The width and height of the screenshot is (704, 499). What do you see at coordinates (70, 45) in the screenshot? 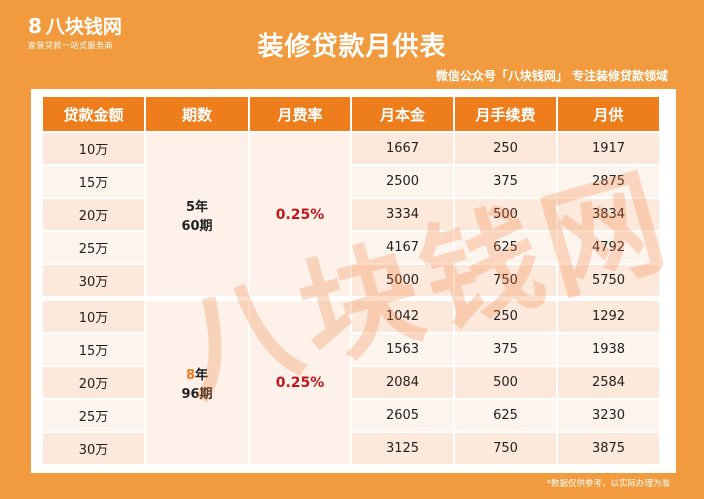
I see `logo-tagline: 家装贷款一站式服务商` at bounding box center [70, 45].